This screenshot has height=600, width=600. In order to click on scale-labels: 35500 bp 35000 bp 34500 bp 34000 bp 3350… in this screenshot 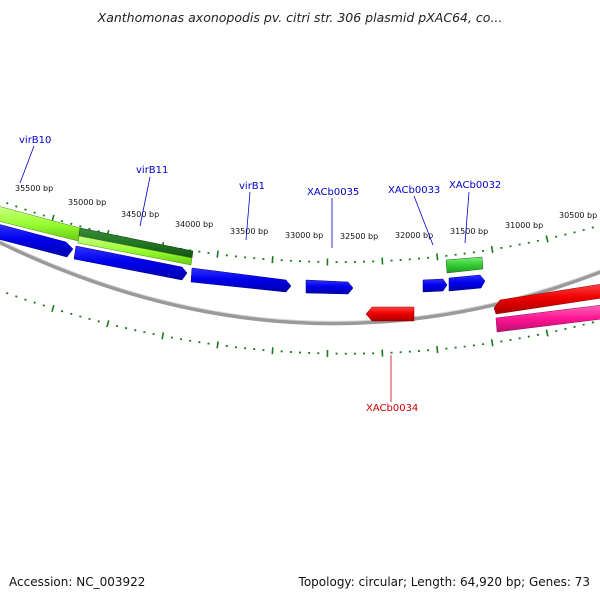, I will do `click(306, 212)`.